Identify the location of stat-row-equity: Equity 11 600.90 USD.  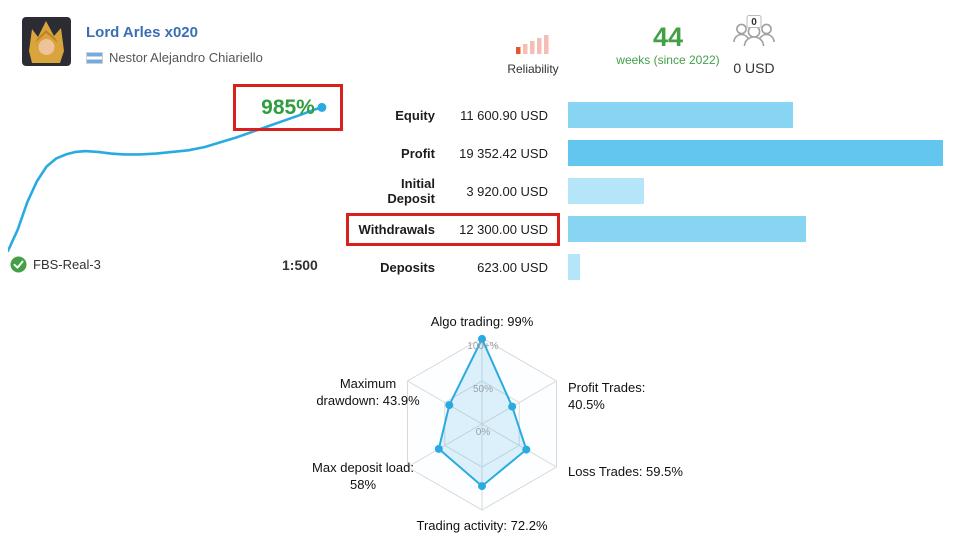
(647, 115).